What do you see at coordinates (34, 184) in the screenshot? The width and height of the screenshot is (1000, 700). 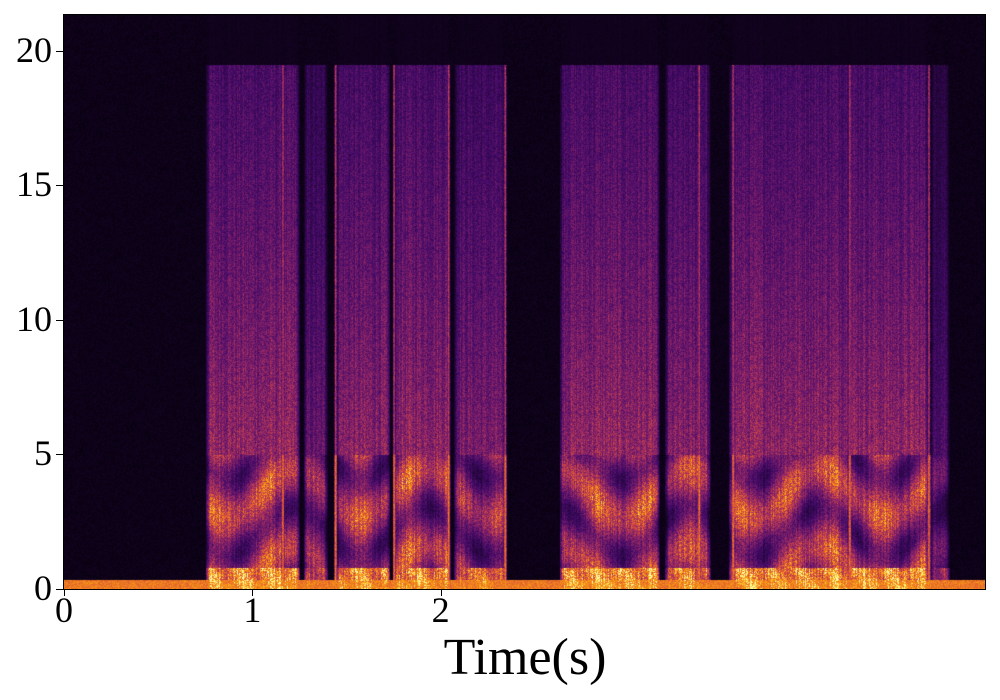 I see `y-tick-label: 15` at bounding box center [34, 184].